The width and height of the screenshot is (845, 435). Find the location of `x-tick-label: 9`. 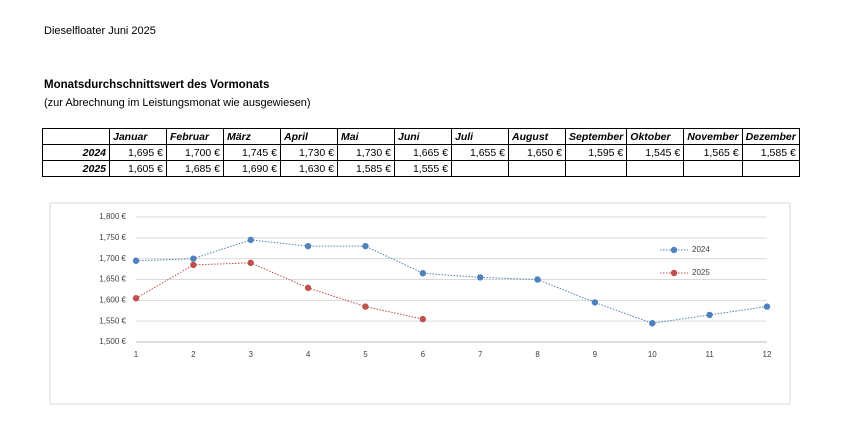

x-tick-label: 9 is located at coordinates (595, 354).